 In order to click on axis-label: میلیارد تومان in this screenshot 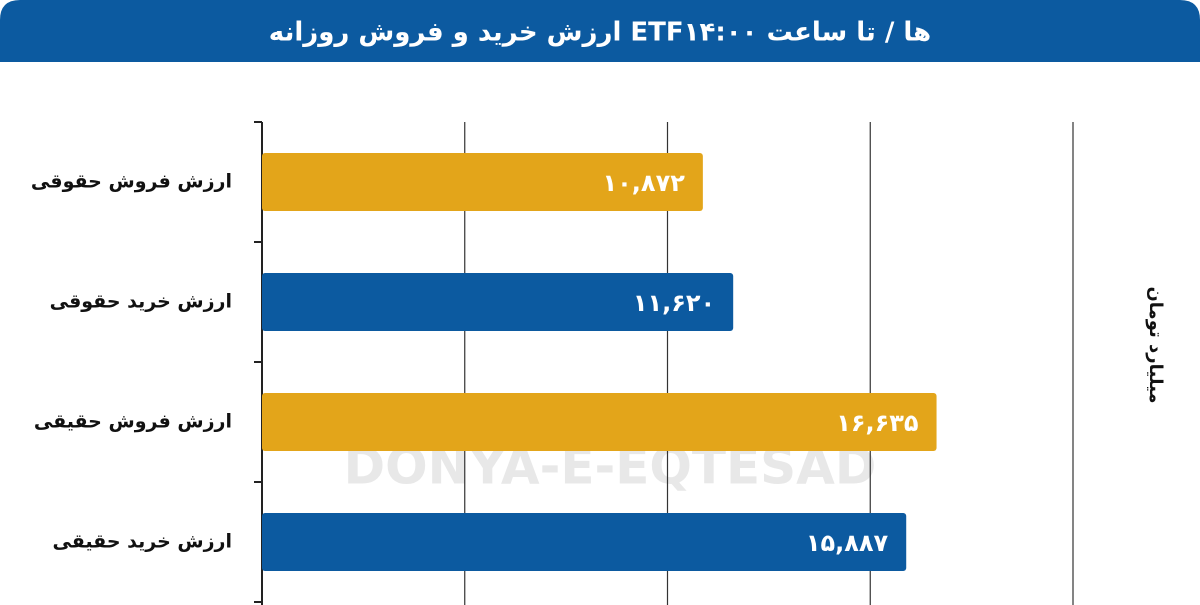, I will do `click(1155, 344)`.